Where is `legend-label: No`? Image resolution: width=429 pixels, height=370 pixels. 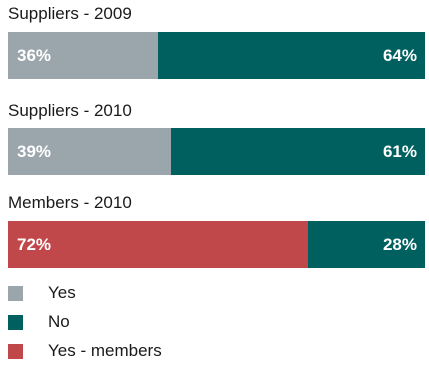
legend-label: No is located at coordinates (59, 321).